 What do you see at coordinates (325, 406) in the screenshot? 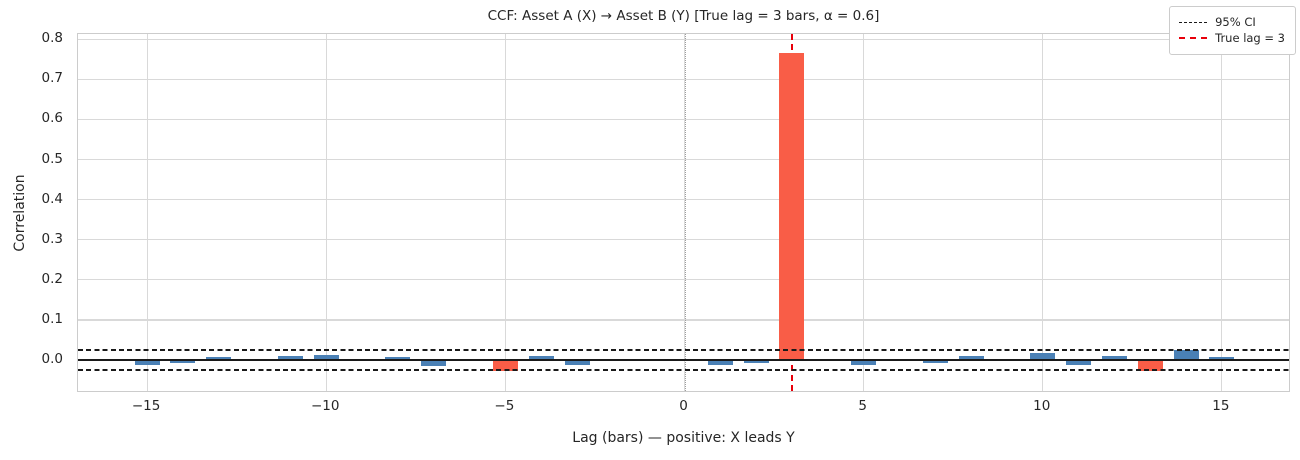
I see `x-tick-label: −10` at bounding box center [325, 406].